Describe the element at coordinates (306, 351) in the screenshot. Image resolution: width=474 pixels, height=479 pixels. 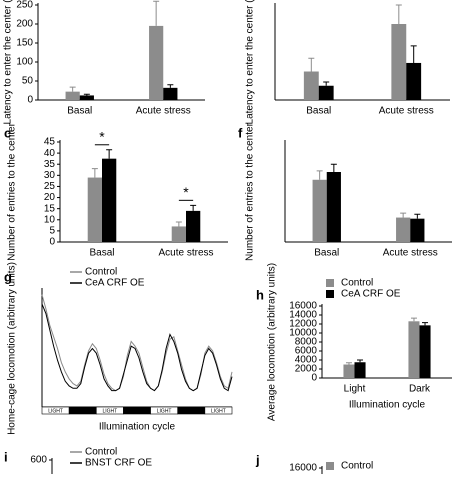
I see `y-tick-label: 6000` at that location.